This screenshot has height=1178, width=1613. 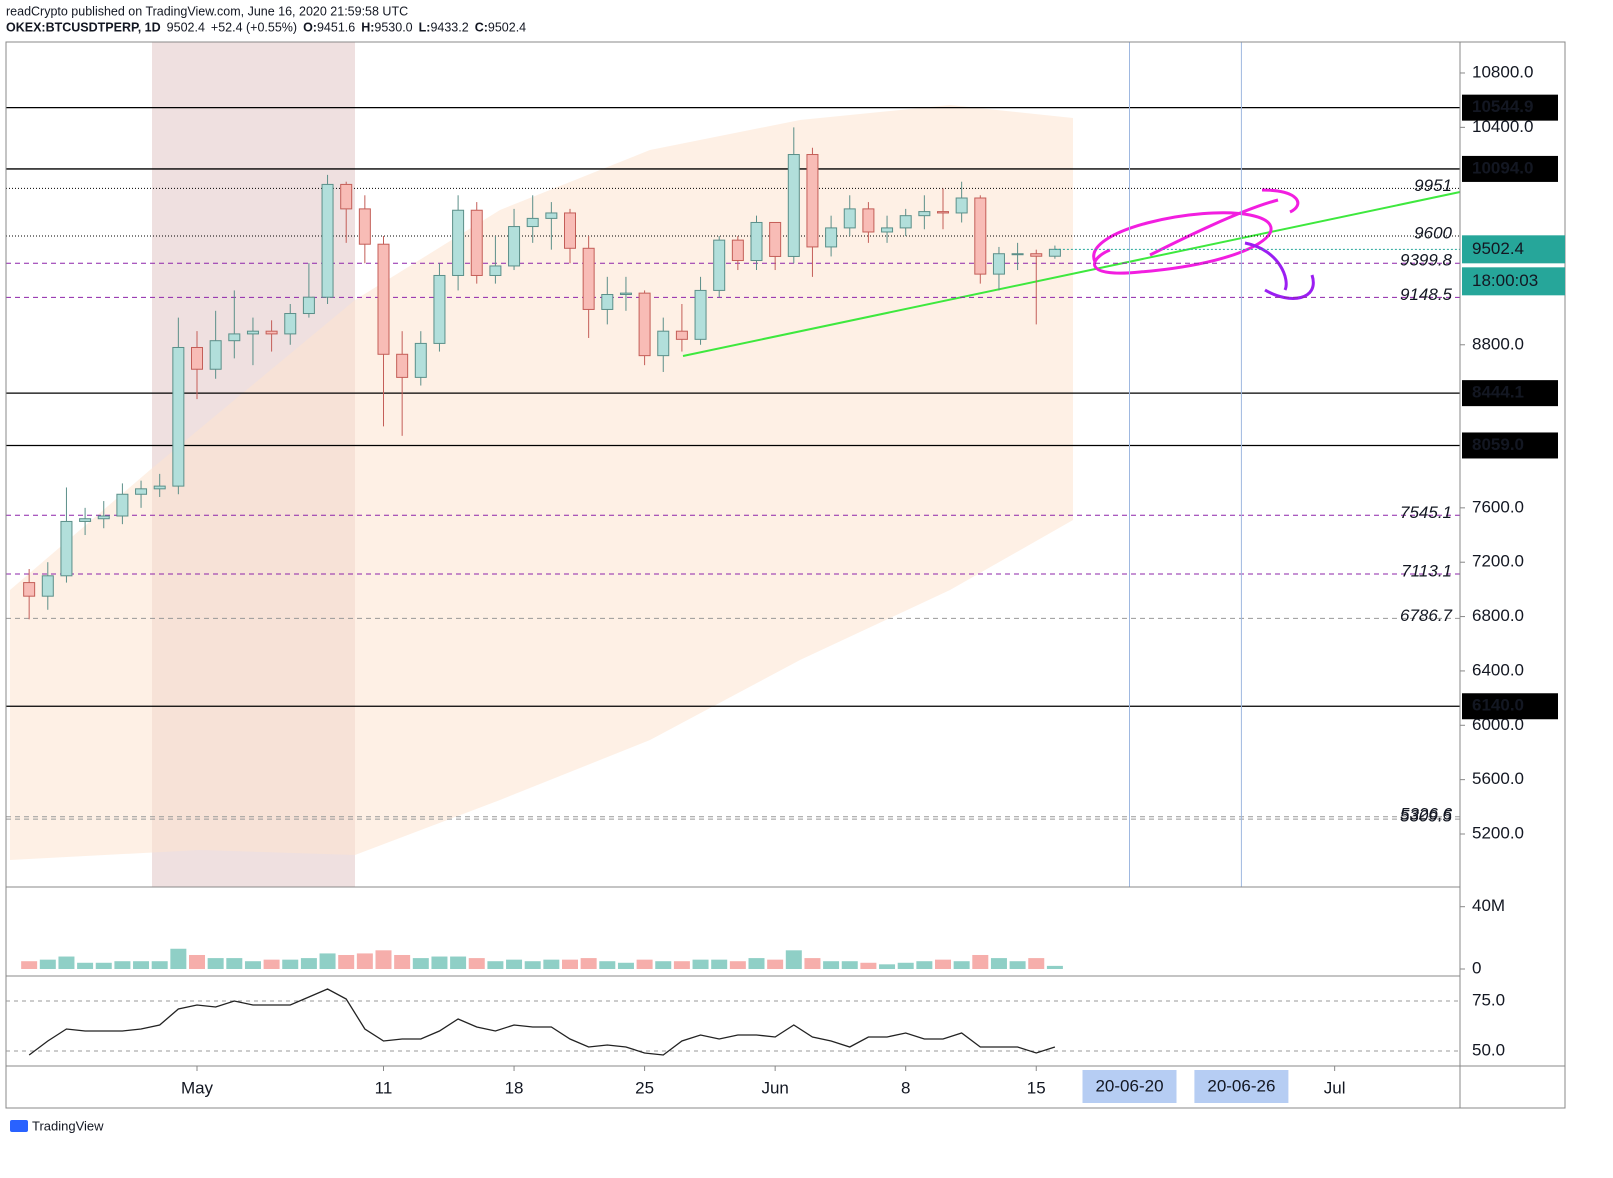 I want to click on y-tick-label: 5600.0, so click(x=1498, y=778).